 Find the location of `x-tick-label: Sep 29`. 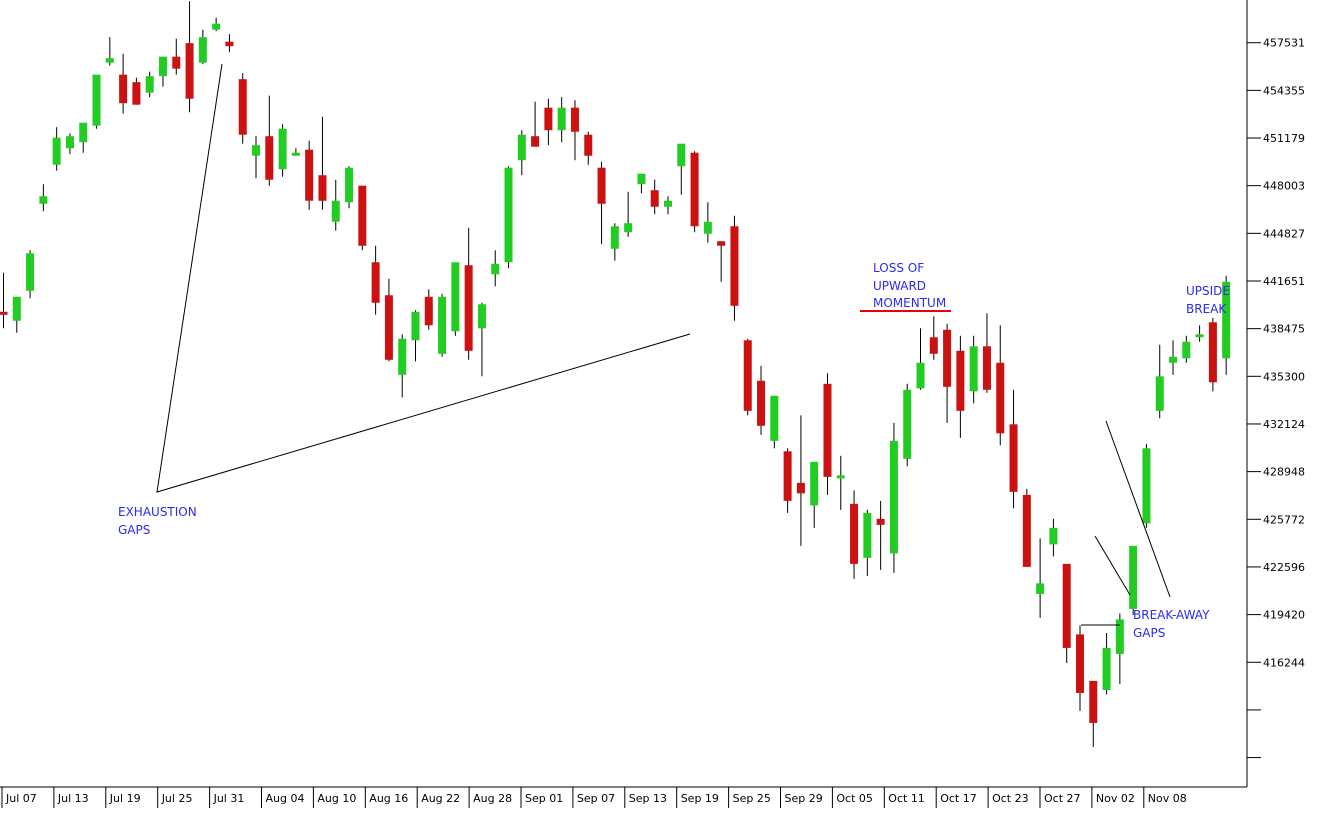

x-tick-label: Sep 29 is located at coordinates (804, 798).